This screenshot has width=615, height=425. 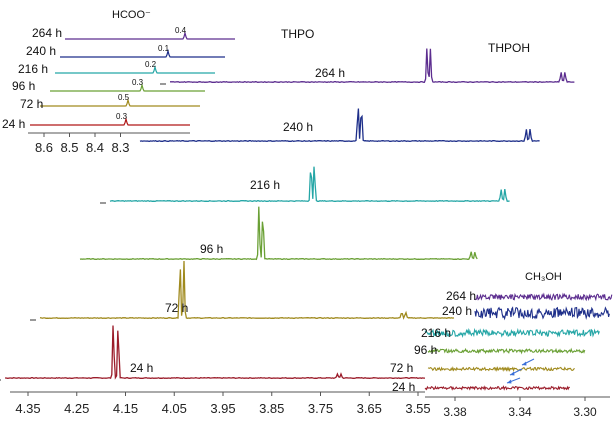 I want to click on inset-x-tick-label: 8.3, so click(x=120, y=147).